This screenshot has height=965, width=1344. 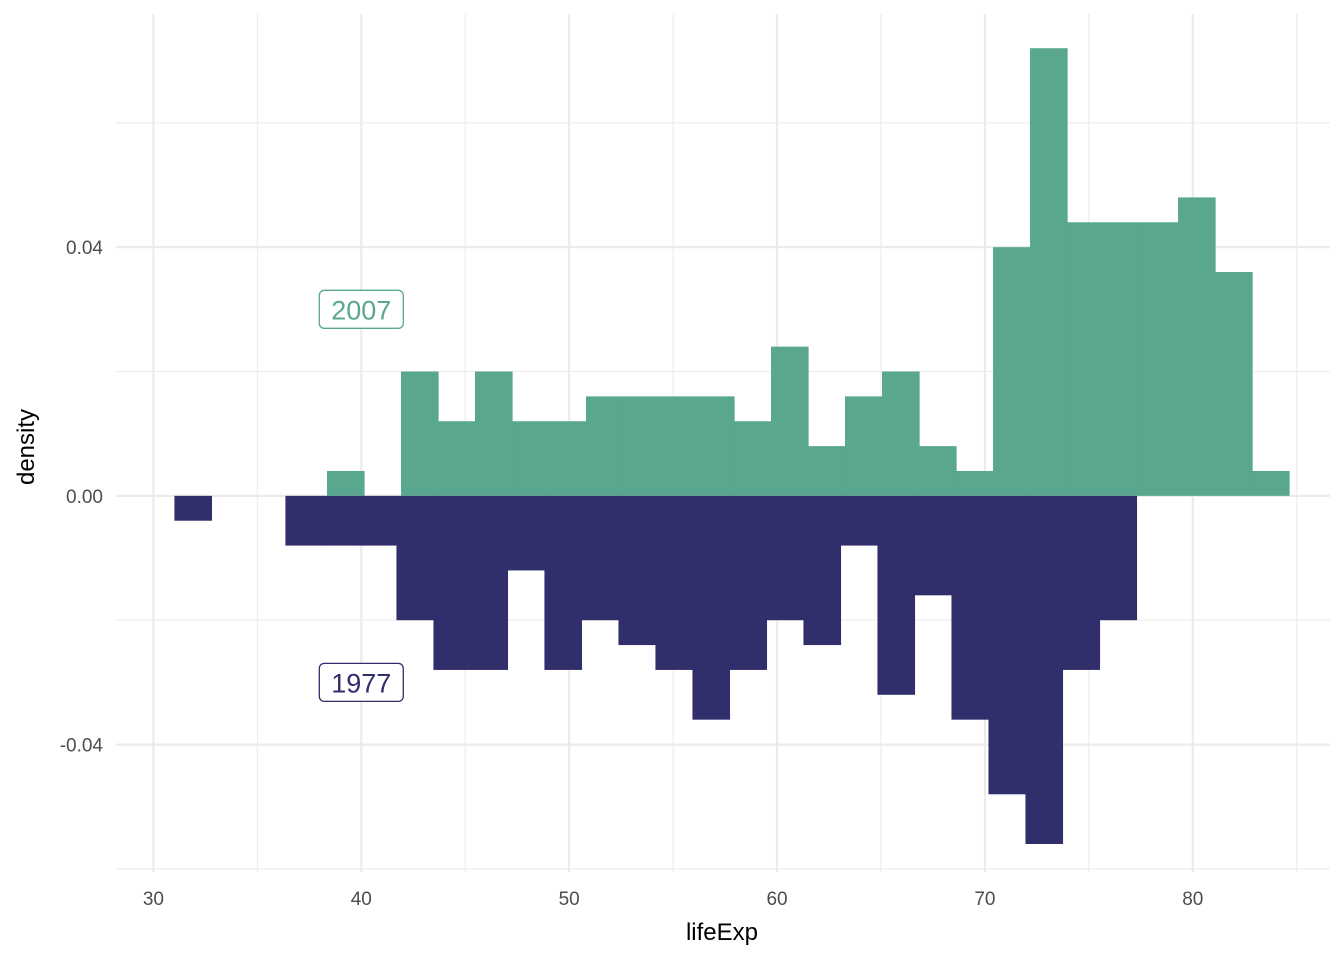 I want to click on series-label-2007: 2007, so click(x=361, y=310).